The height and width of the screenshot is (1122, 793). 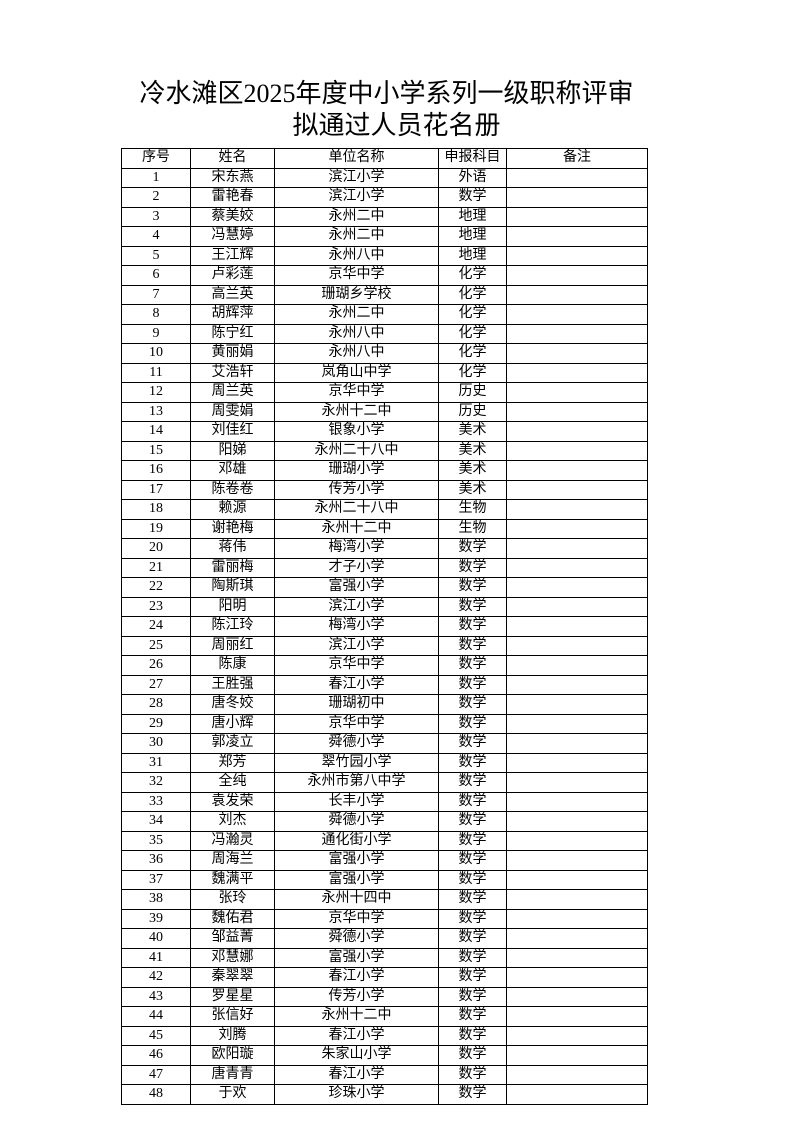 I want to click on cell-subject: 美术, so click(x=472, y=450).